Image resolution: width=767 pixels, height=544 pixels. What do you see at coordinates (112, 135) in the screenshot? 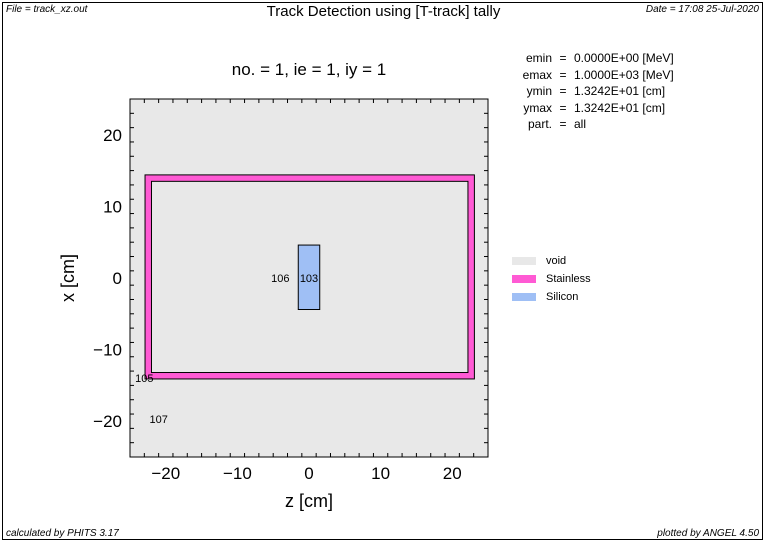
I see `y-tick-label: 20` at bounding box center [112, 135].